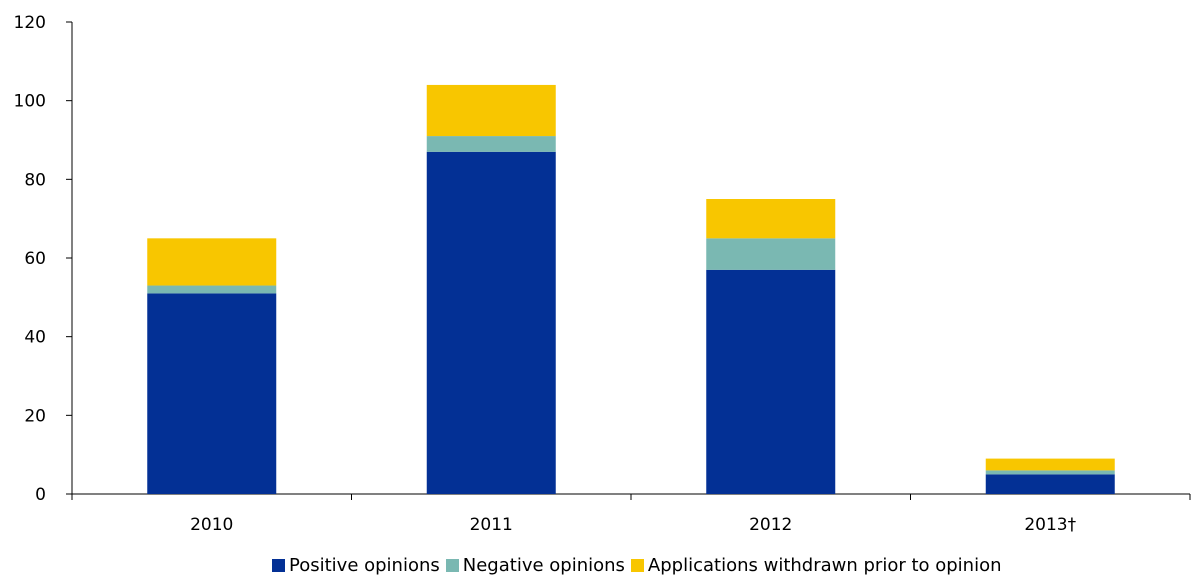 This screenshot has width=1194, height=587. What do you see at coordinates (364, 565) in the screenshot?
I see `legend-label: Positive opinions` at bounding box center [364, 565].